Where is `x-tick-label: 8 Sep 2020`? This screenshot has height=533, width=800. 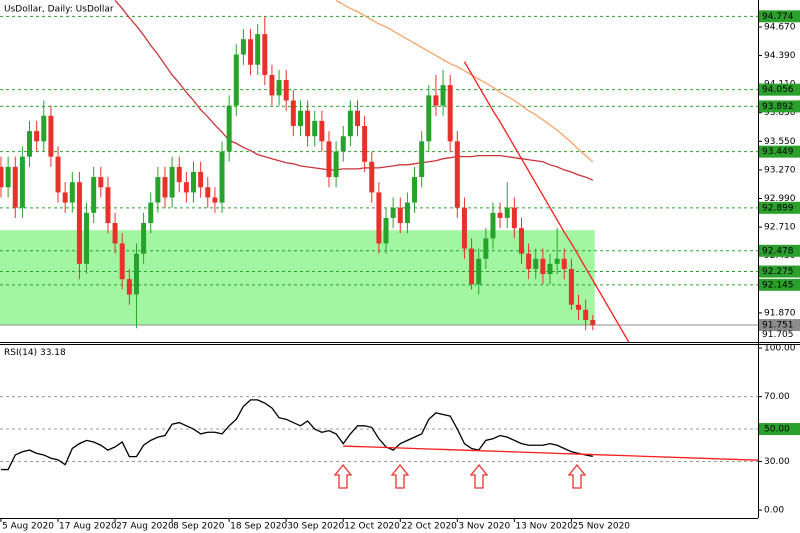 x-tick-label: 8 Sep 2020 is located at coordinates (199, 527).